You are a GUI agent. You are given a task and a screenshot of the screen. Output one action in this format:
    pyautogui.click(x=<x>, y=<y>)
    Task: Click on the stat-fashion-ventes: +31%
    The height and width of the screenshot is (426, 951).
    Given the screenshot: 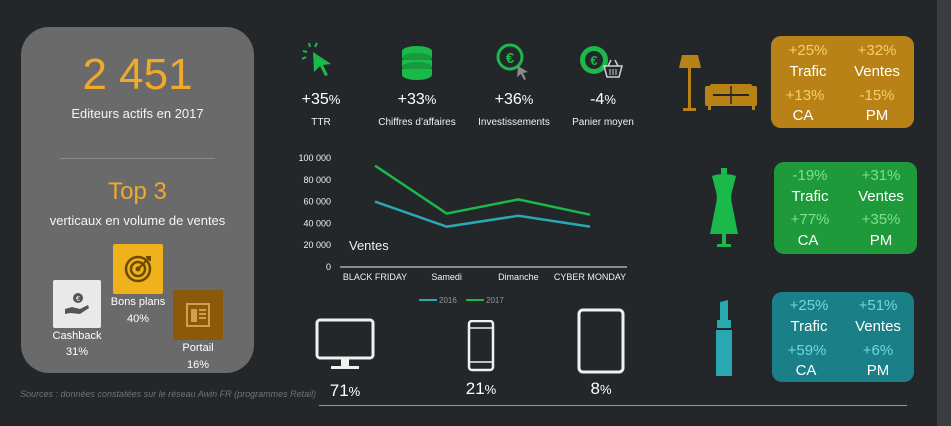 What is the action you would take?
    pyautogui.click(x=881, y=175)
    